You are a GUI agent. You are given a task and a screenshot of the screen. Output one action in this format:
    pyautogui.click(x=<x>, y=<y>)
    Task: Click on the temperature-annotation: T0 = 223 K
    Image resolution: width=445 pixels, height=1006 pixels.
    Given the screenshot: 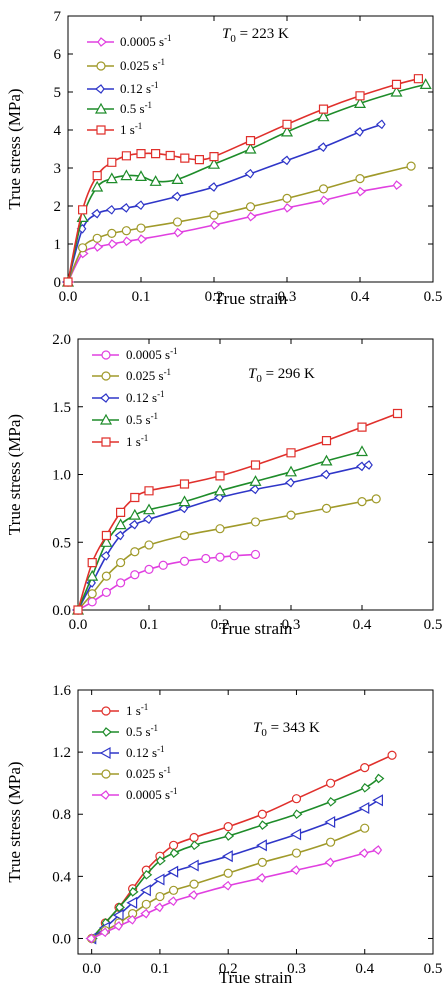 What is the action you would take?
    pyautogui.click(x=255, y=35)
    